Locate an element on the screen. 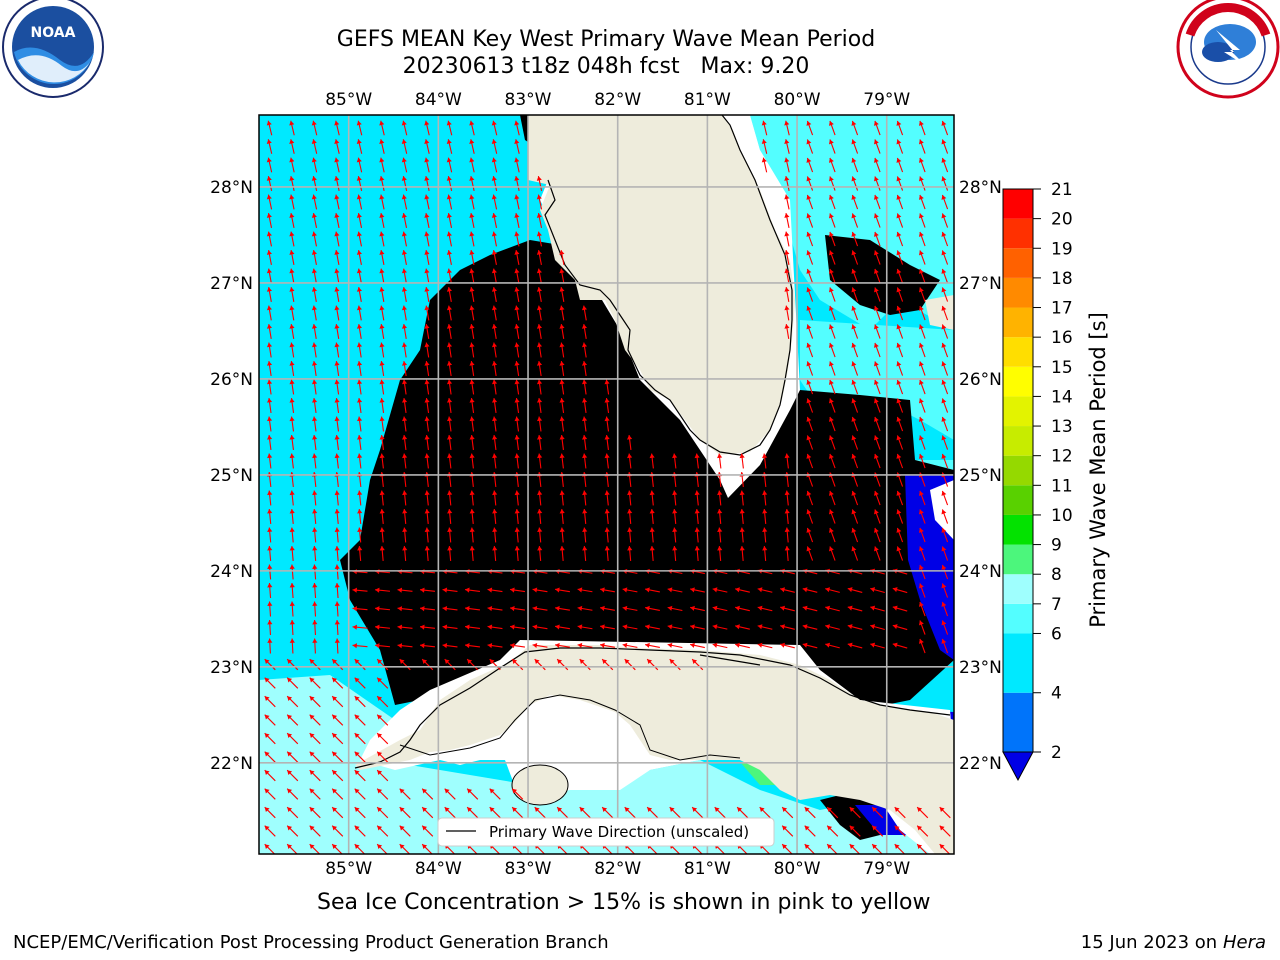 The height and width of the screenshot is (960, 1280). florida-keys is located at coordinates (656, 511).